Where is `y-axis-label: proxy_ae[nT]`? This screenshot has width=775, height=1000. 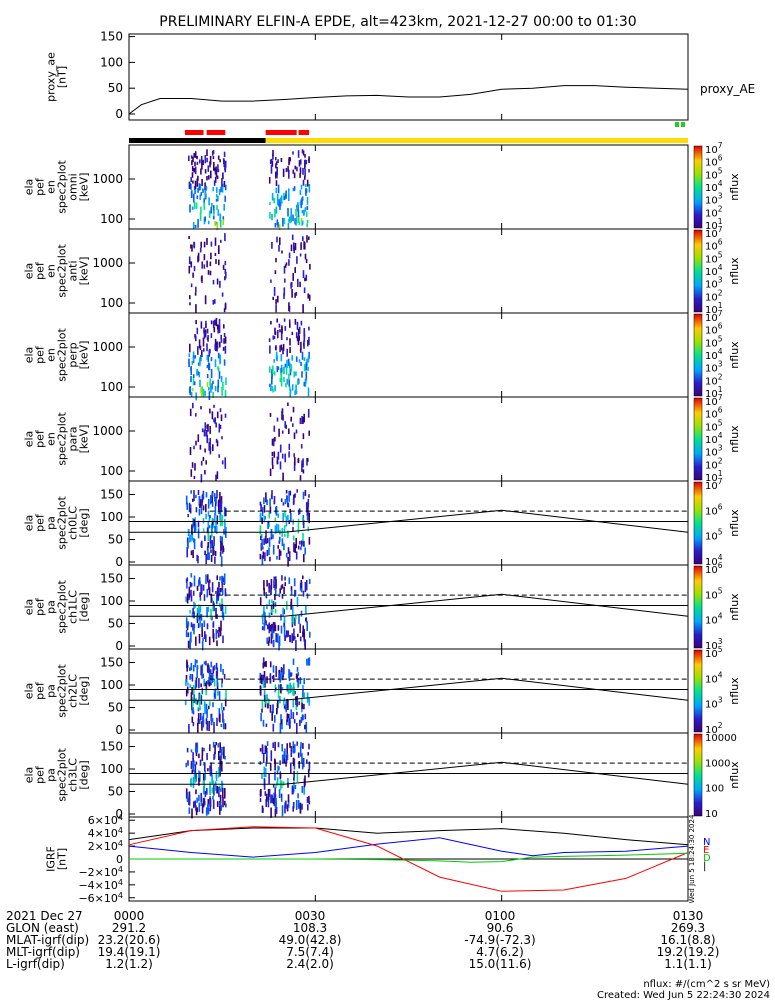 y-axis-label: proxy_ae[nT] is located at coordinates (57, 77).